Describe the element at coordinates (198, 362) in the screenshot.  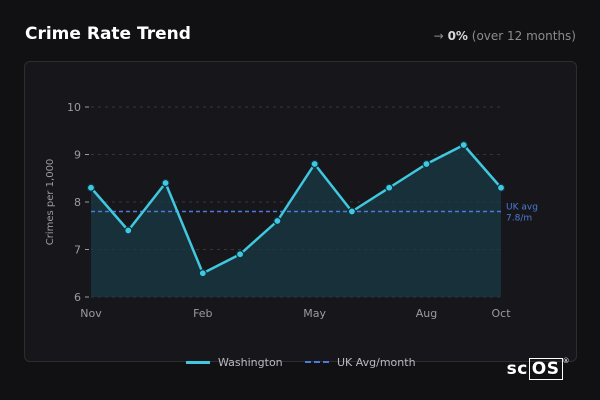
I see `legend-swatch-washington` at that location.